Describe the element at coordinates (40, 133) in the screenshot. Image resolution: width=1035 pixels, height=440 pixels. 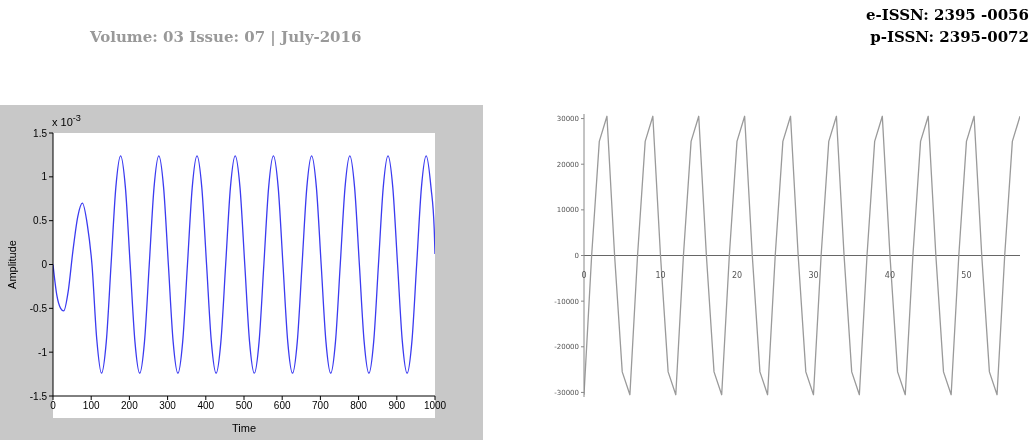
I see `y-tick-label: 1.5` at that location.